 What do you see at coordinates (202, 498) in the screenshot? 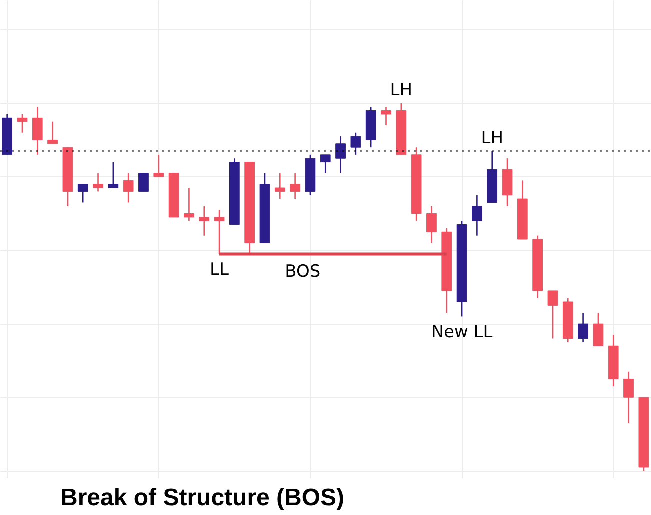
I see `text: Break of Structure (BOS)` at bounding box center [202, 498].